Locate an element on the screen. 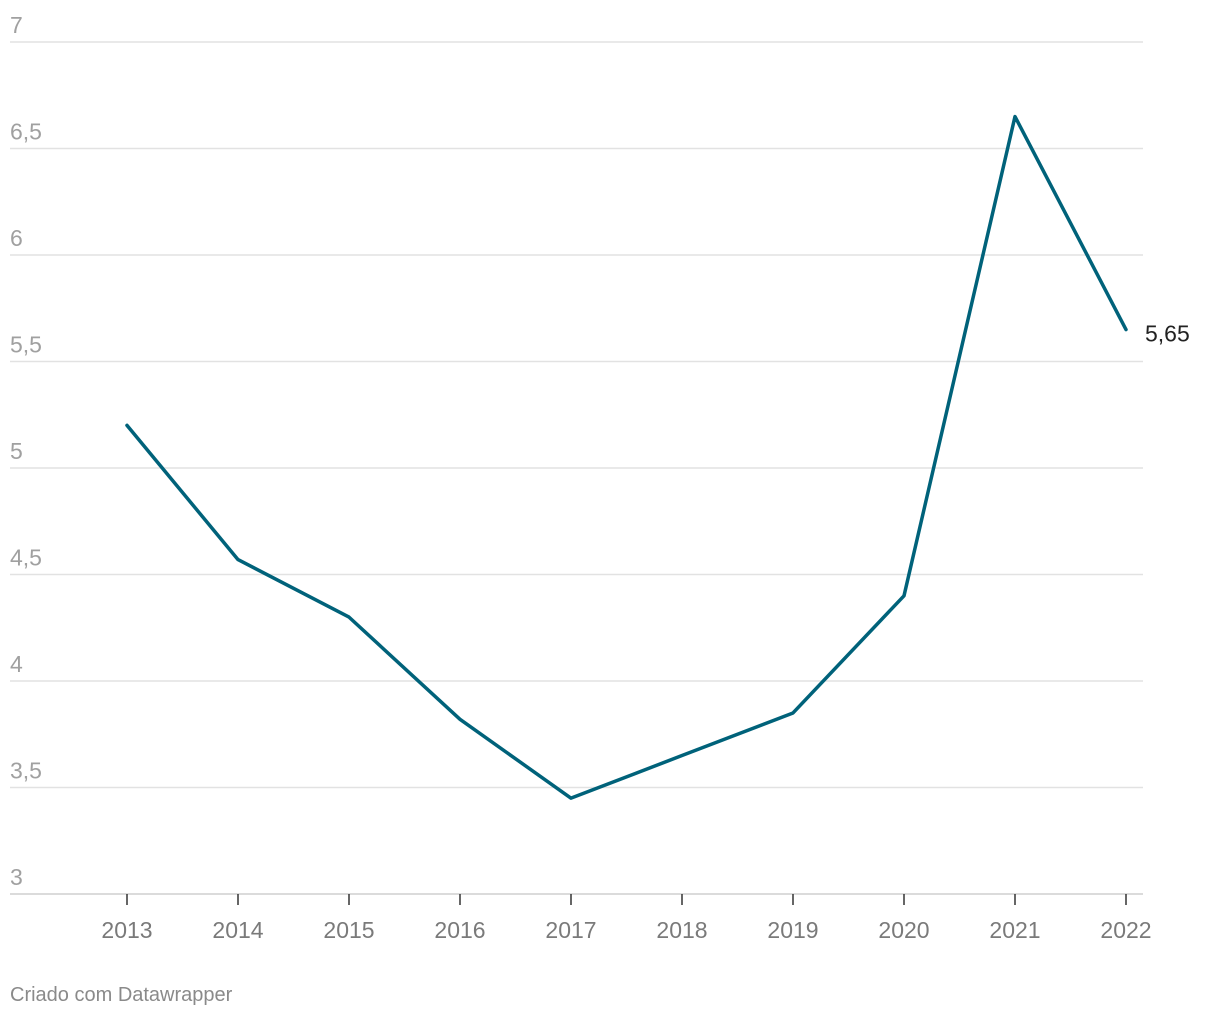 This screenshot has width=1220, height=1020. y-tick-label: 3,5 is located at coordinates (26, 771).